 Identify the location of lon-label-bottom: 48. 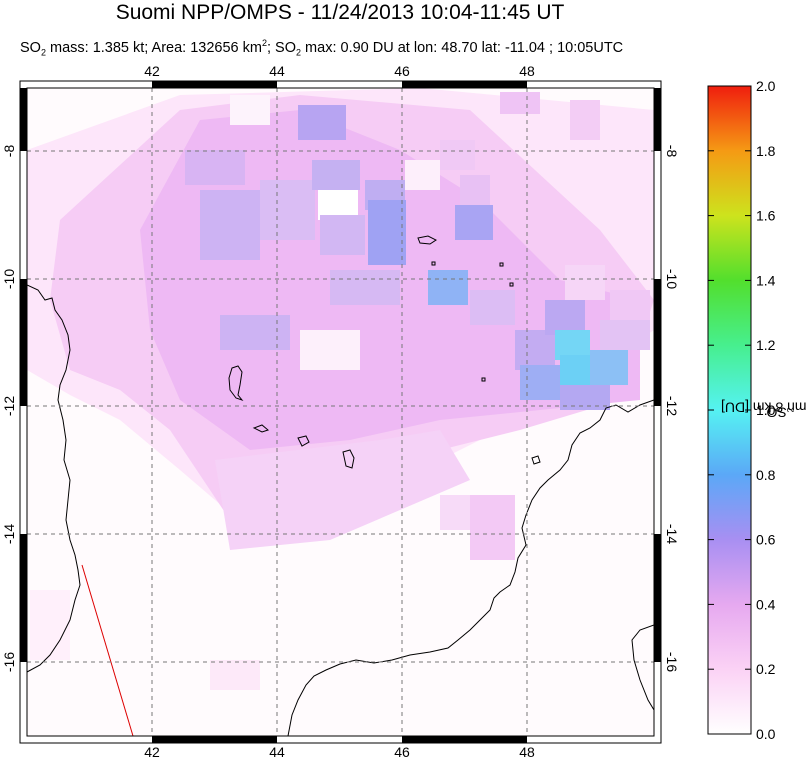
(527, 751).